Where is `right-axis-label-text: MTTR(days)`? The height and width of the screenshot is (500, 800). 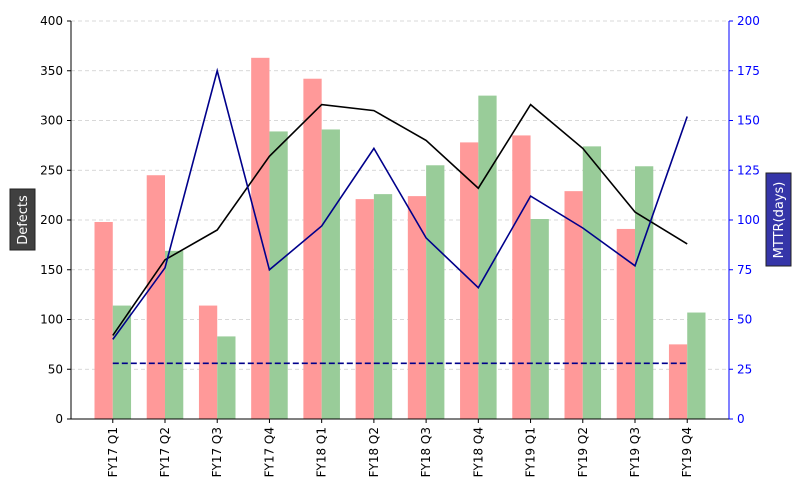 right-axis-label-text: MTTR(days) is located at coordinates (779, 220).